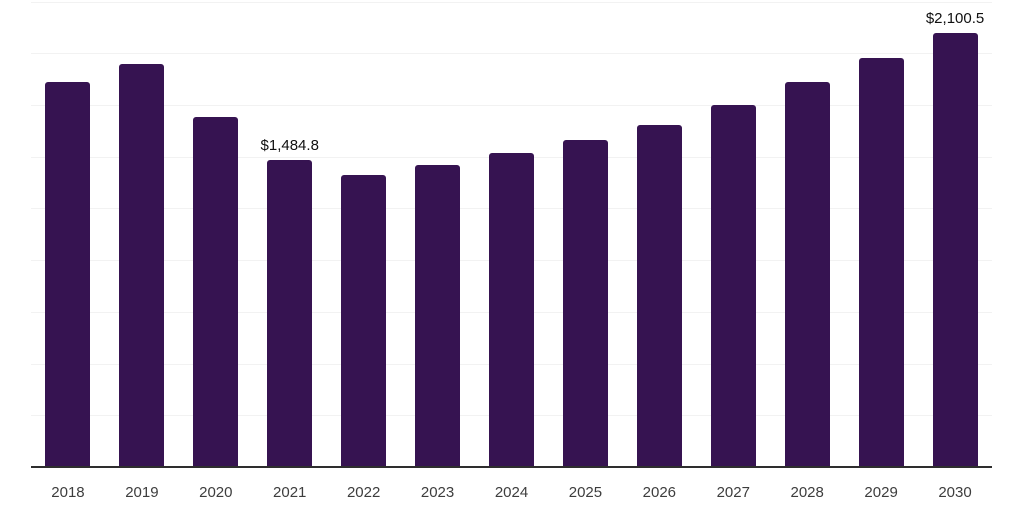 This screenshot has height=512, width=1024. What do you see at coordinates (216, 292) in the screenshot?
I see `bar-2020` at bounding box center [216, 292].